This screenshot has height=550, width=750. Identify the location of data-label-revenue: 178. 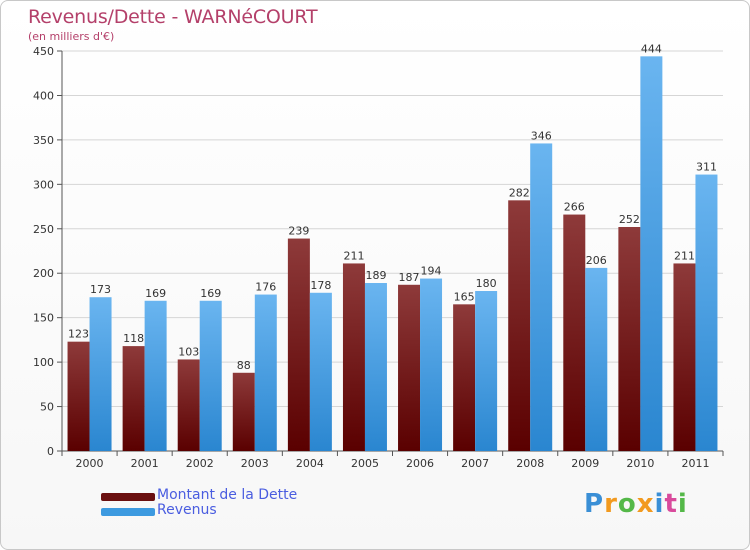
(320, 285).